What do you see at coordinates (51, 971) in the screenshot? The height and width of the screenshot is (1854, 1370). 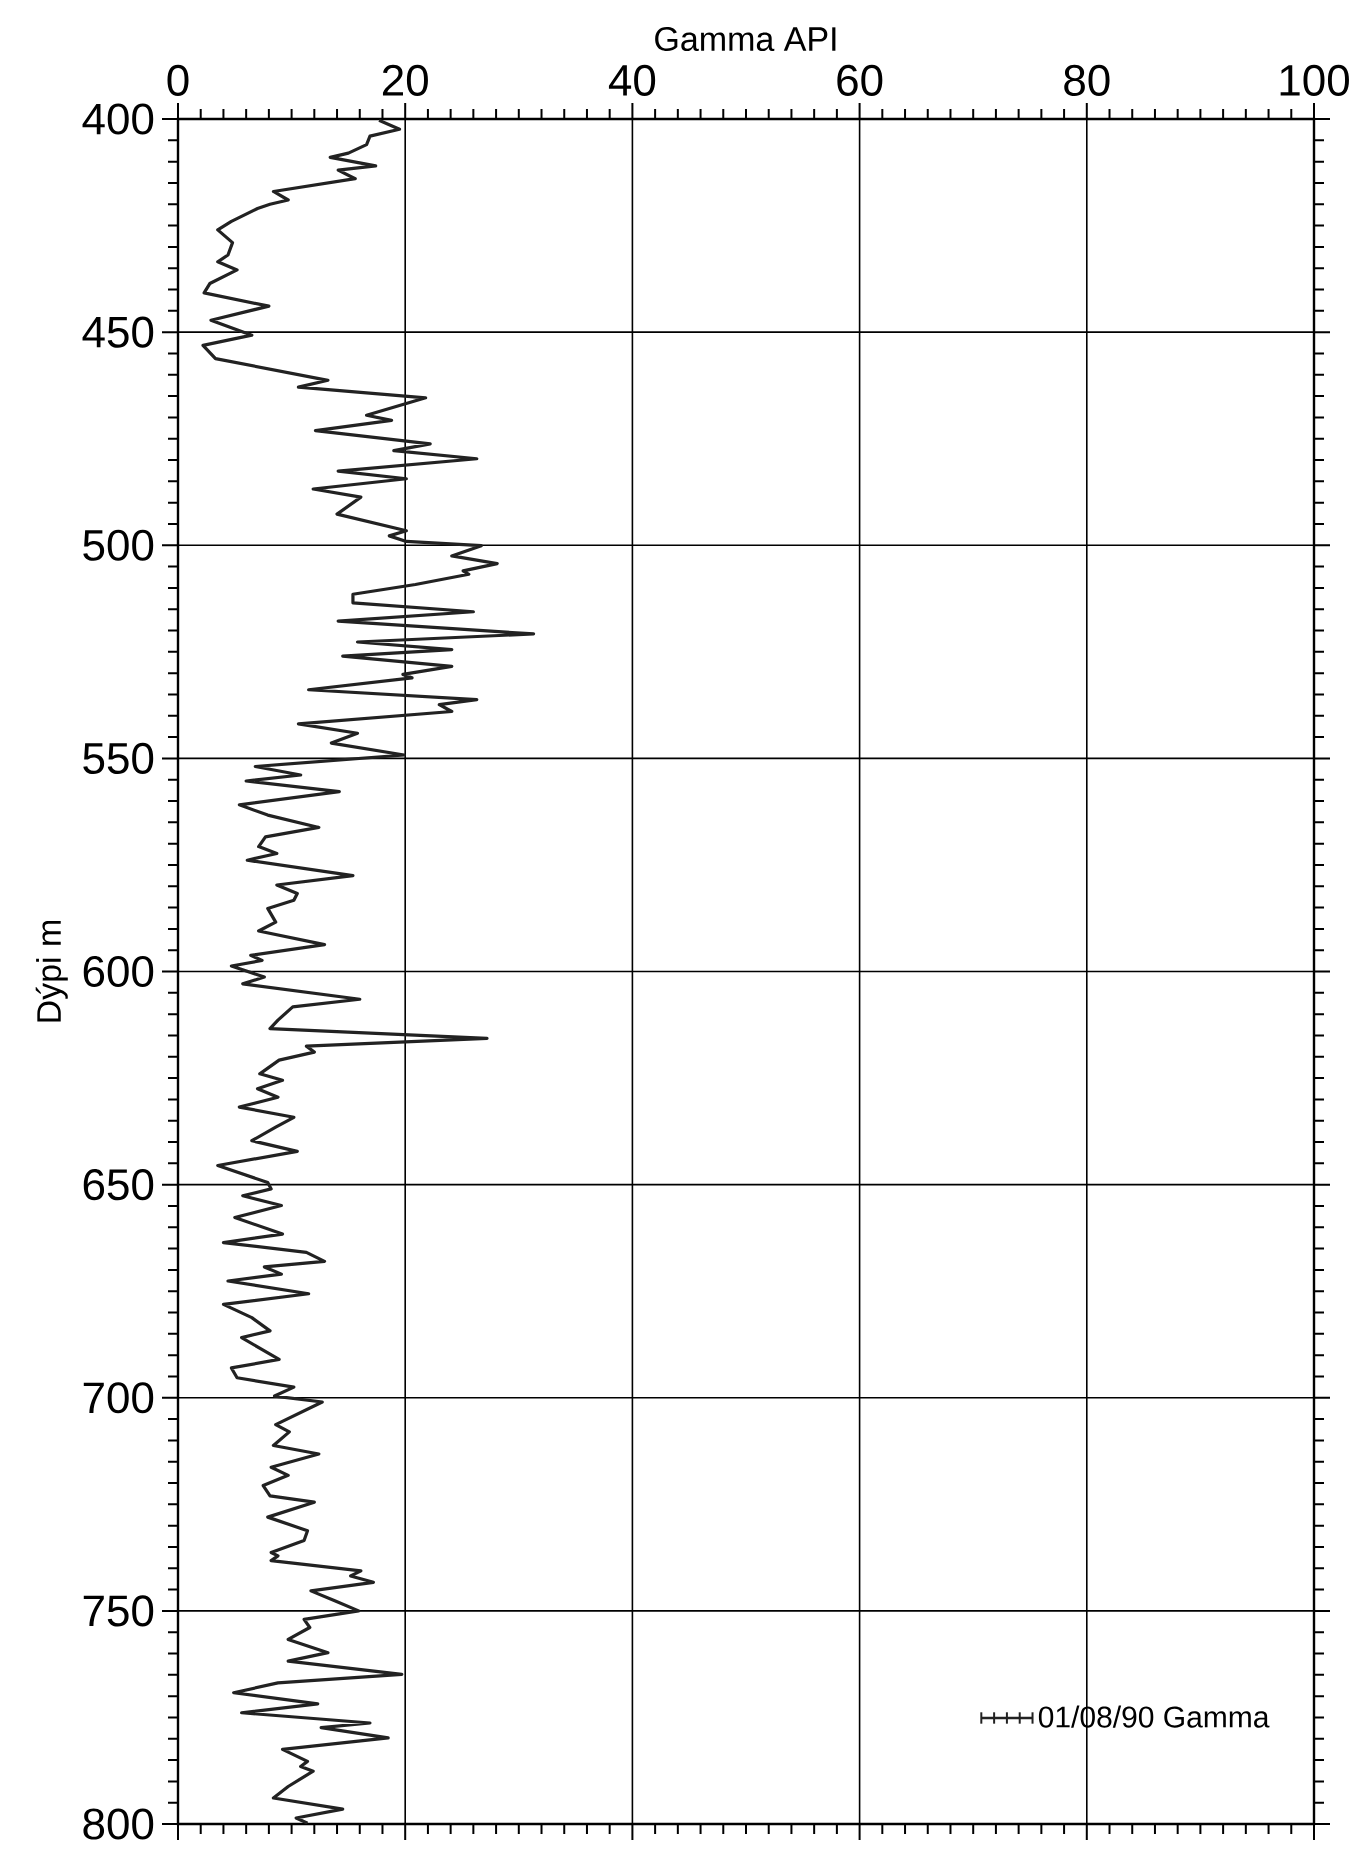 I see `y-axis-title: Dýpi m` at bounding box center [51, 971].